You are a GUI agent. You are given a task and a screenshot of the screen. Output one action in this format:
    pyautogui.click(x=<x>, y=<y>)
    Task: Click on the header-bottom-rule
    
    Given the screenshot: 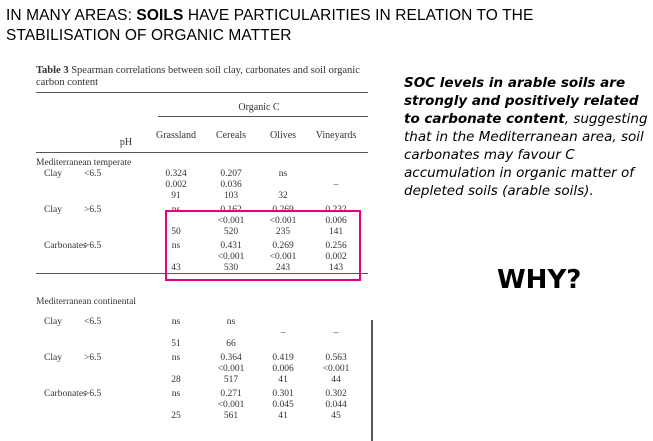 What is the action you would take?
    pyautogui.click(x=202, y=152)
    